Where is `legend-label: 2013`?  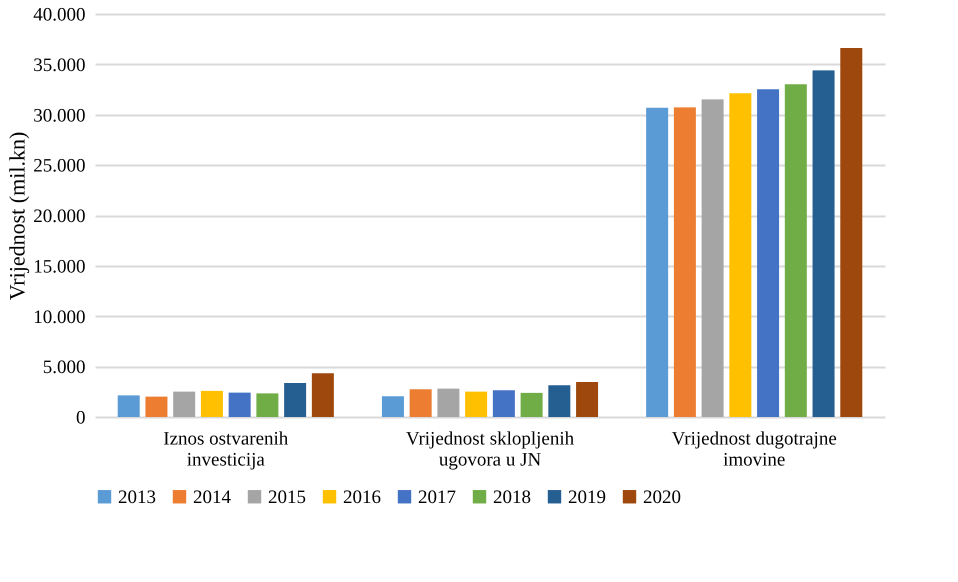
legend-label: 2013 is located at coordinates (137, 497).